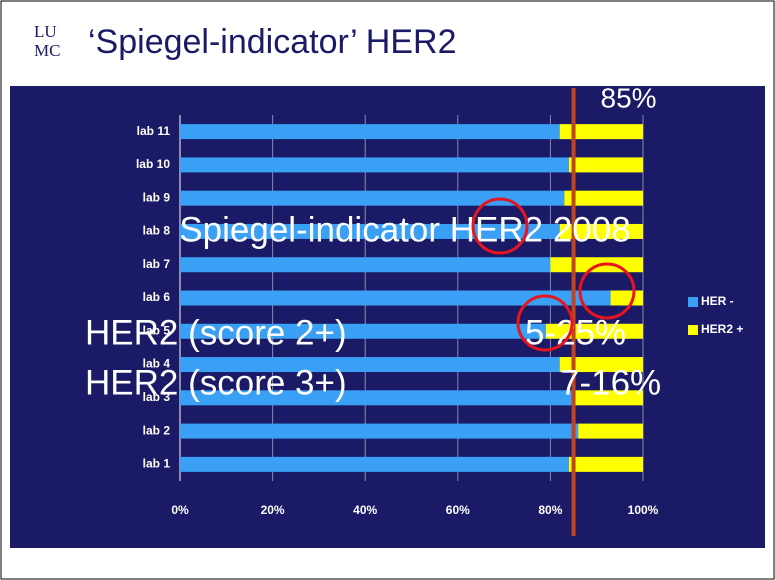 Image resolution: width=775 pixels, height=580 pixels. I want to click on y-tick-label: lab 3, so click(157, 397).